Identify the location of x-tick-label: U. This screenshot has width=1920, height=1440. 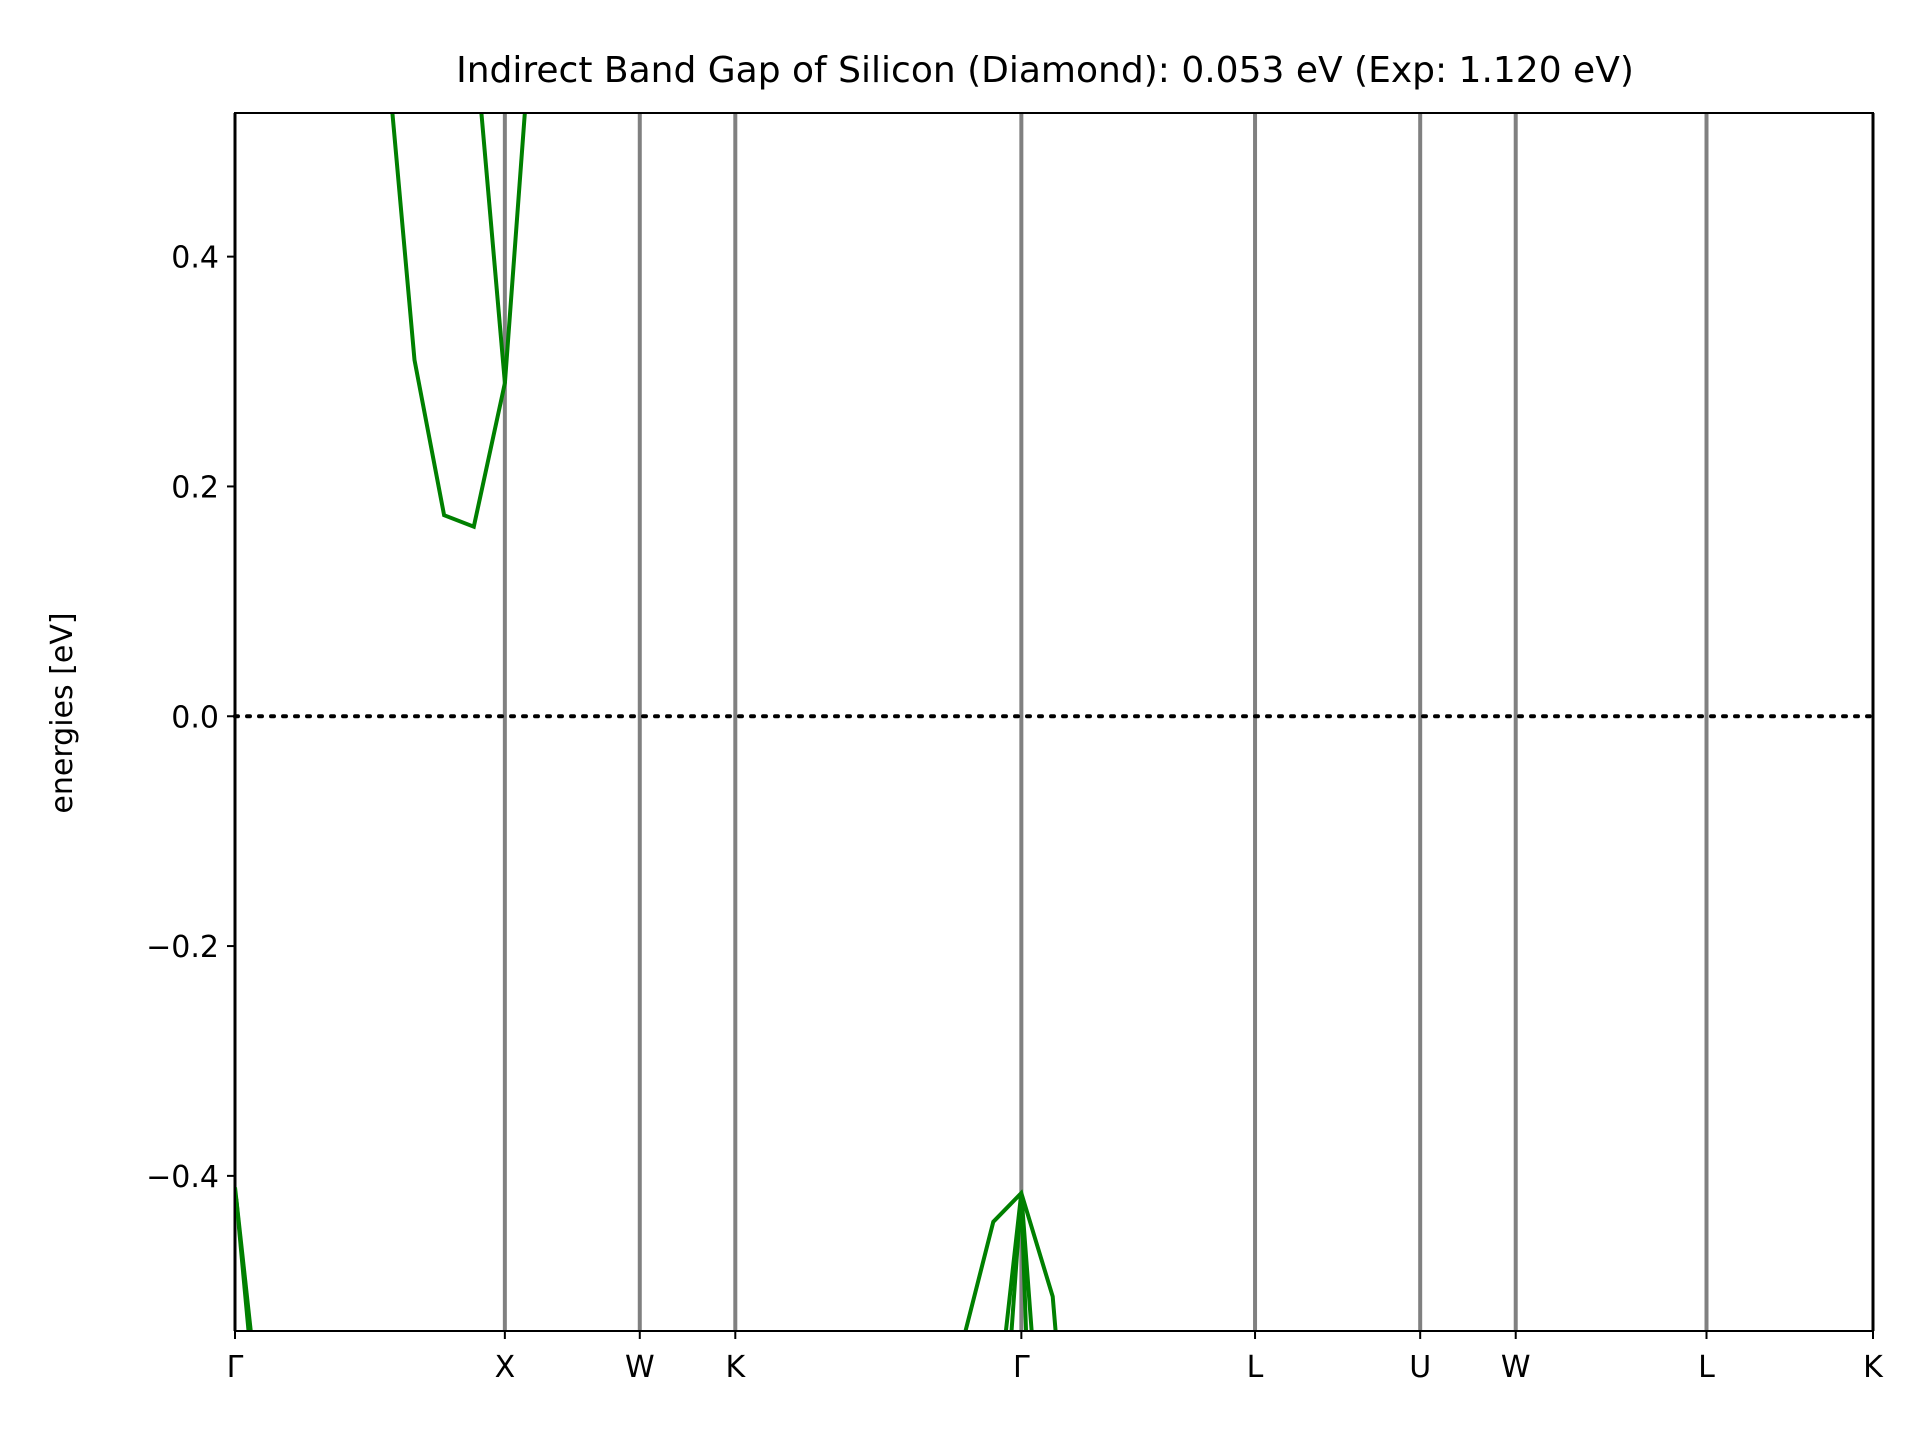
(1420, 1367).